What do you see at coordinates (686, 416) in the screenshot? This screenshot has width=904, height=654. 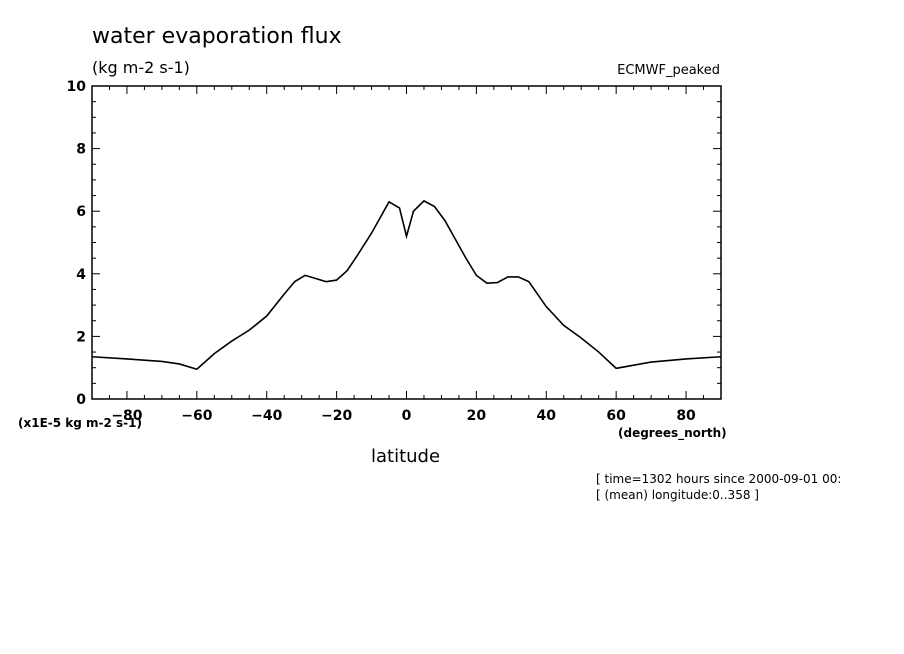 I see `x-tick-label: 80` at bounding box center [686, 416].